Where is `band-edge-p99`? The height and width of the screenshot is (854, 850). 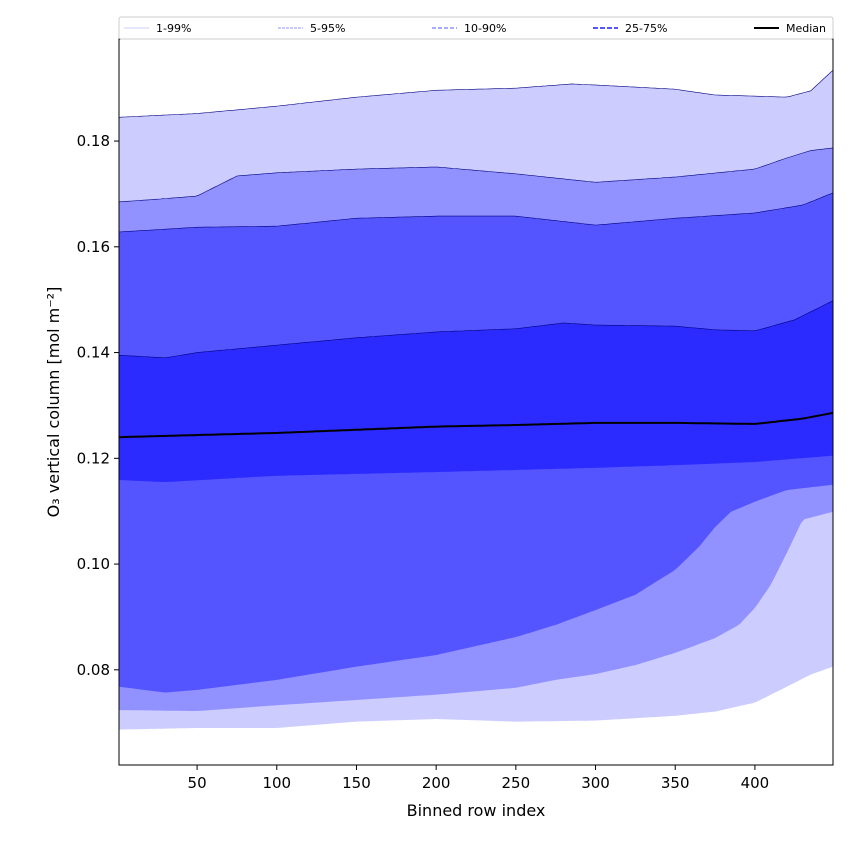 band-edge-p99 is located at coordinates (476, 93).